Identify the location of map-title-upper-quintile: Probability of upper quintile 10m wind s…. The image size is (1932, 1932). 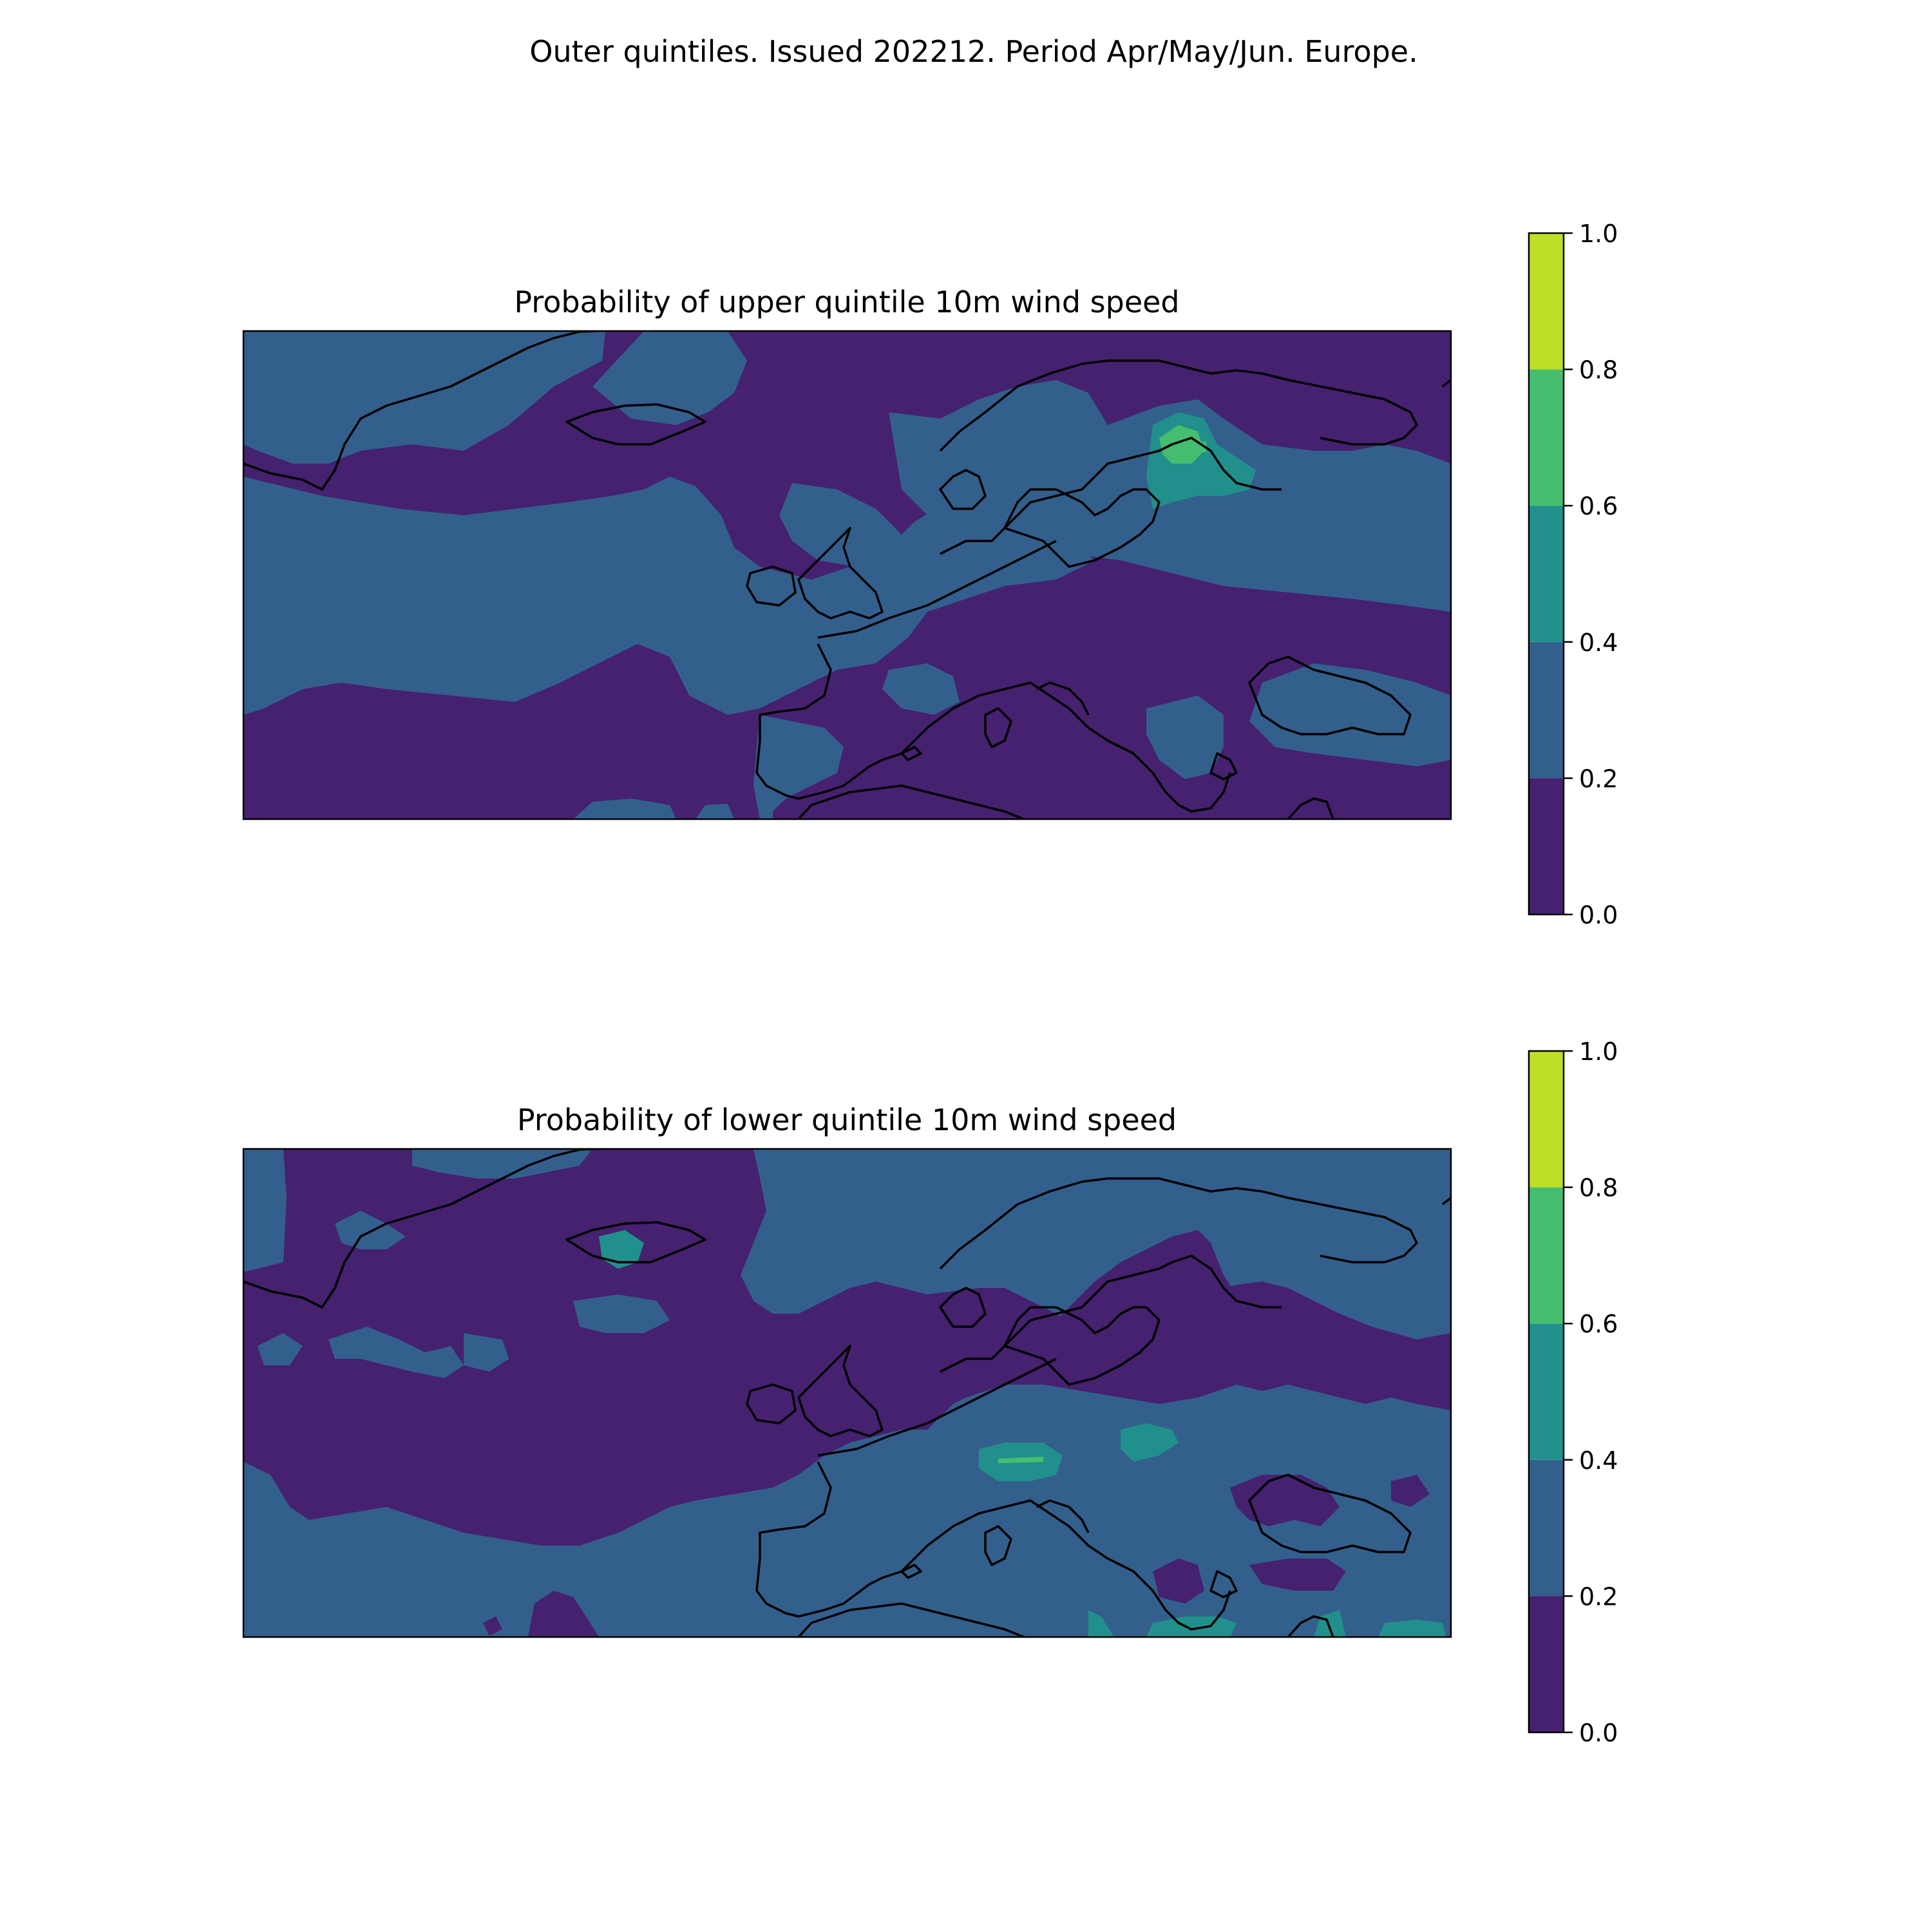
(846, 302).